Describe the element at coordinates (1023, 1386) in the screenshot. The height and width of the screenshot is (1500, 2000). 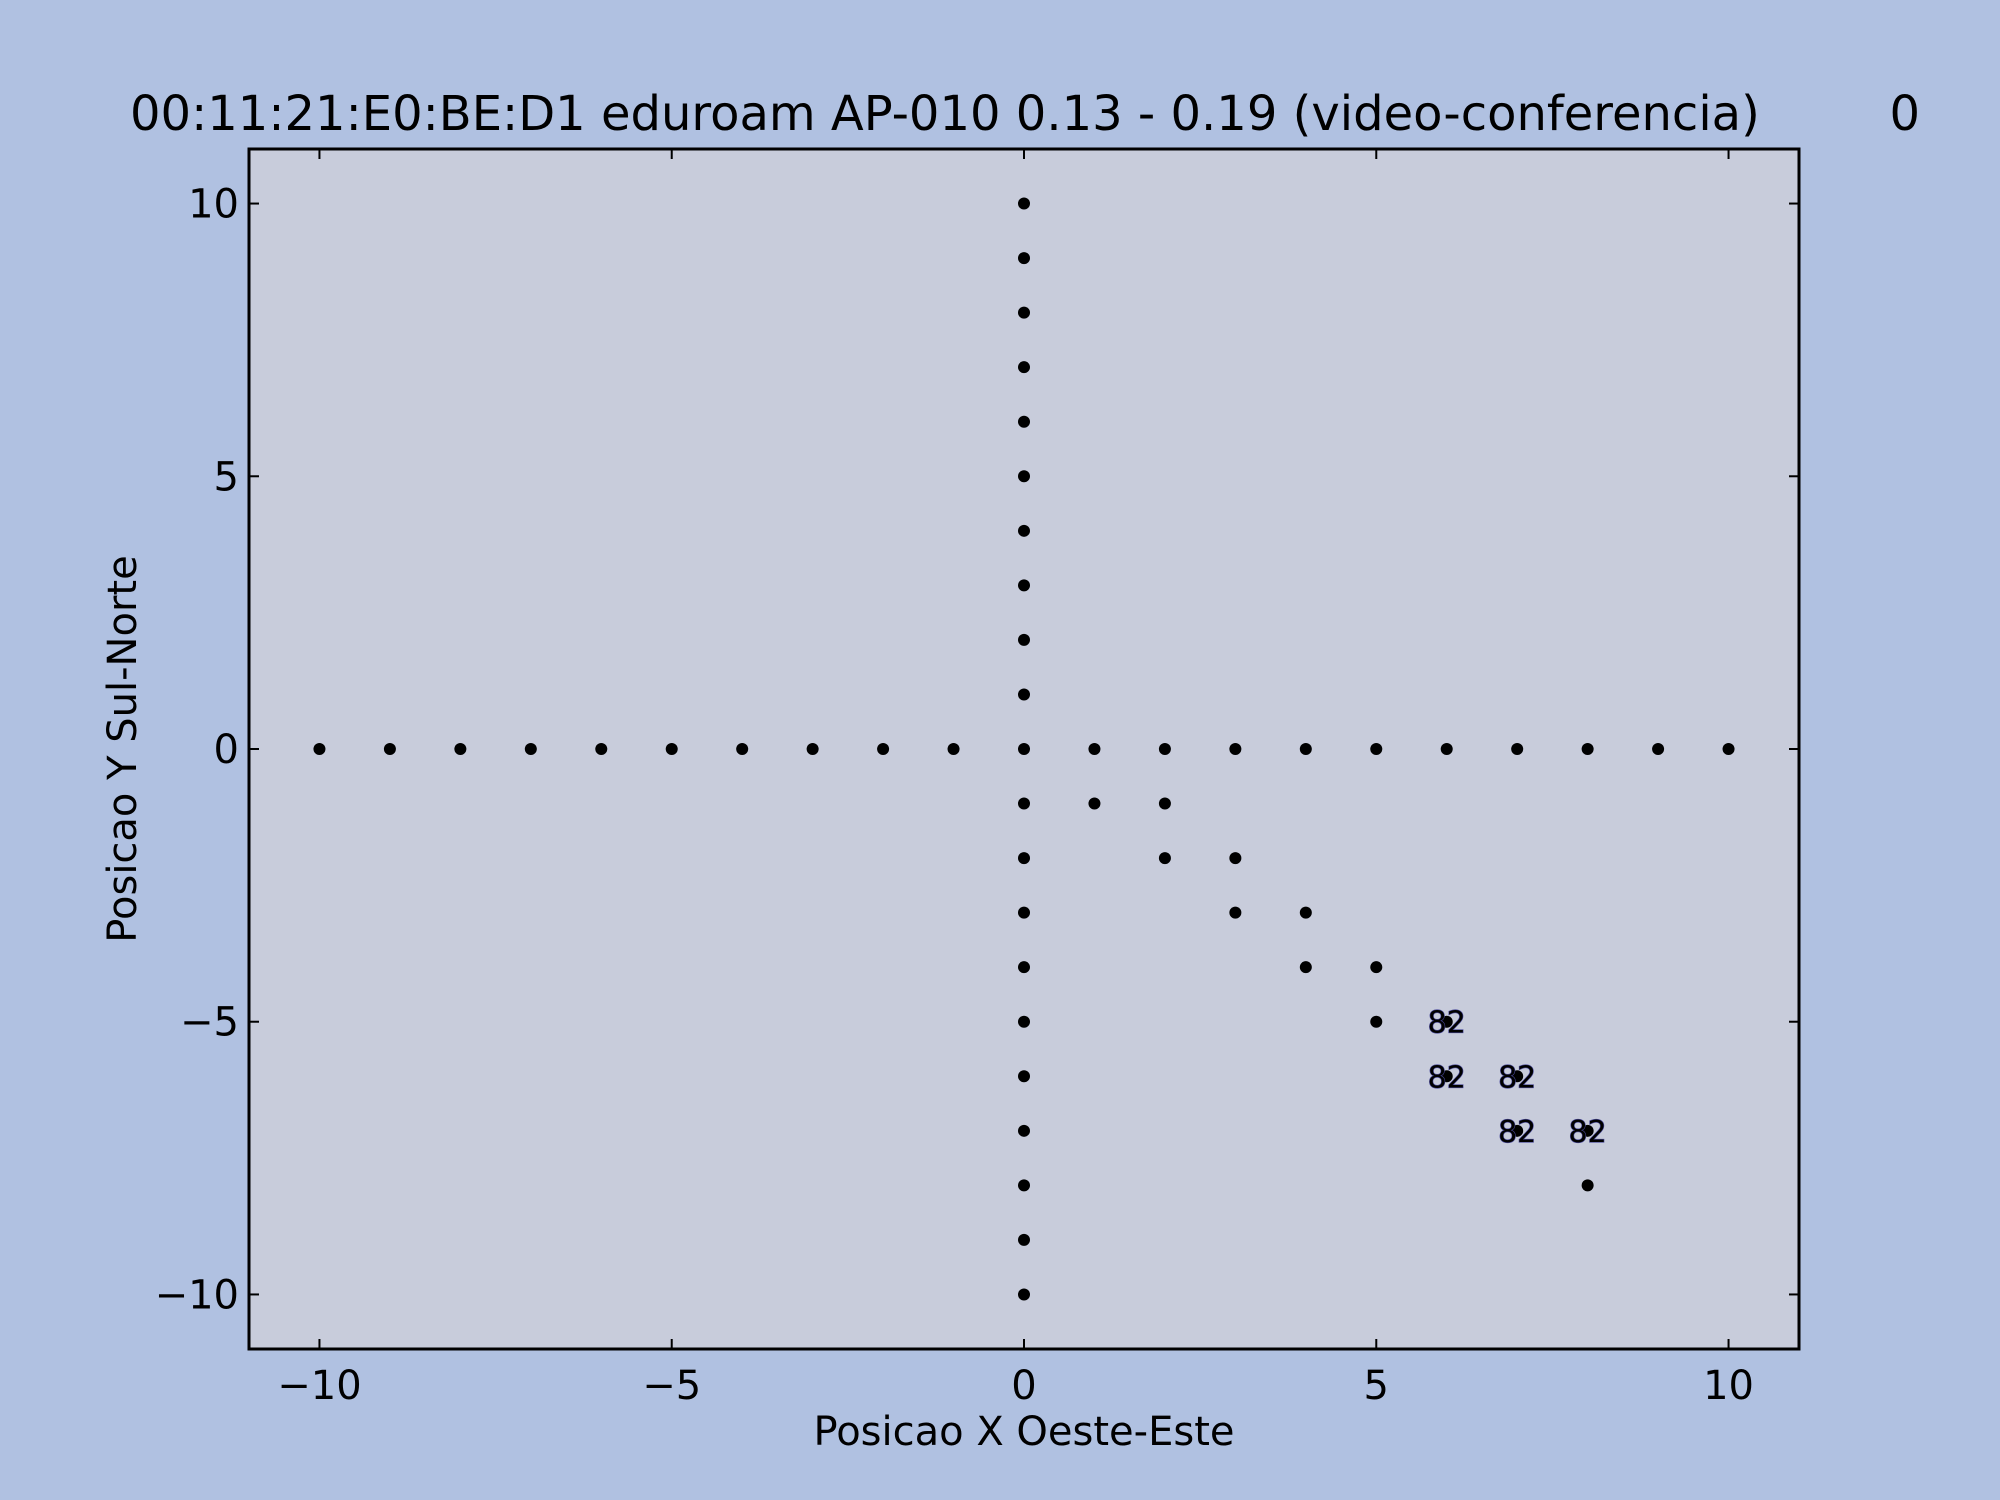
I see `x-tick-label: 0` at that location.